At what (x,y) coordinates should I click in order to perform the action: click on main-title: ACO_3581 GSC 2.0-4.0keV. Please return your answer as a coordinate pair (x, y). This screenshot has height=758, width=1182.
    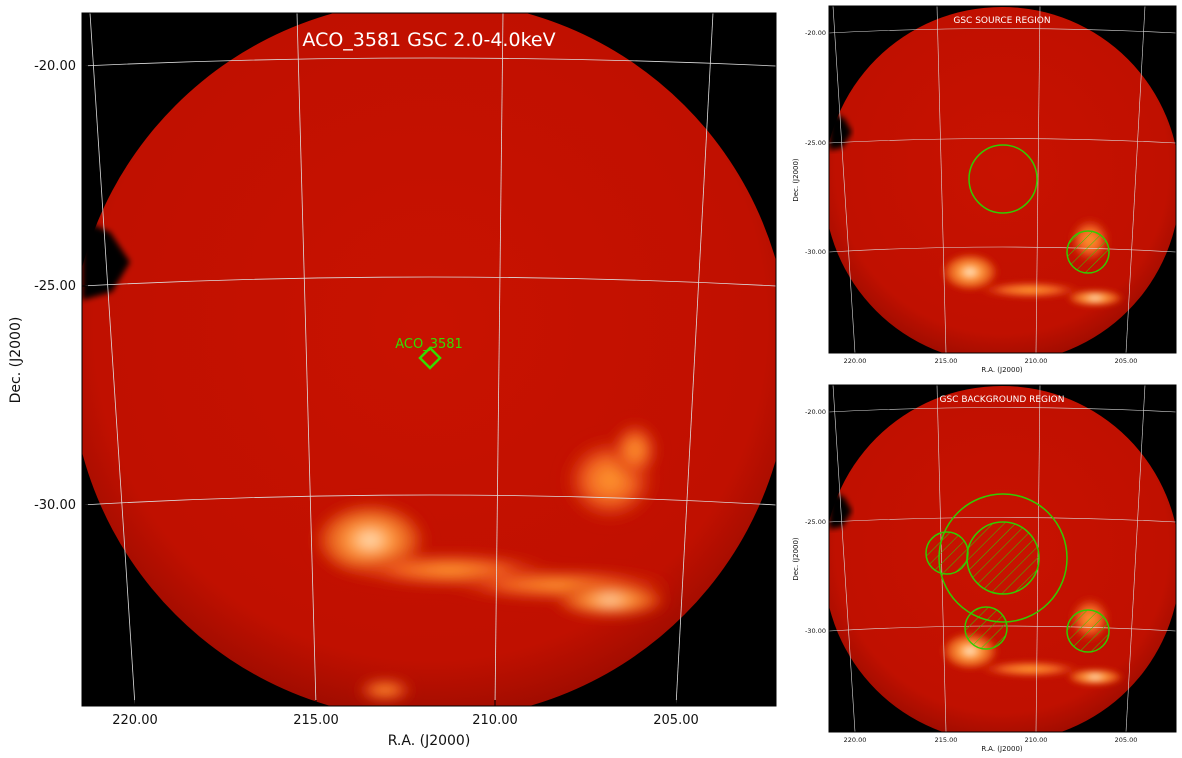
    Looking at the image, I should click on (428, 40).